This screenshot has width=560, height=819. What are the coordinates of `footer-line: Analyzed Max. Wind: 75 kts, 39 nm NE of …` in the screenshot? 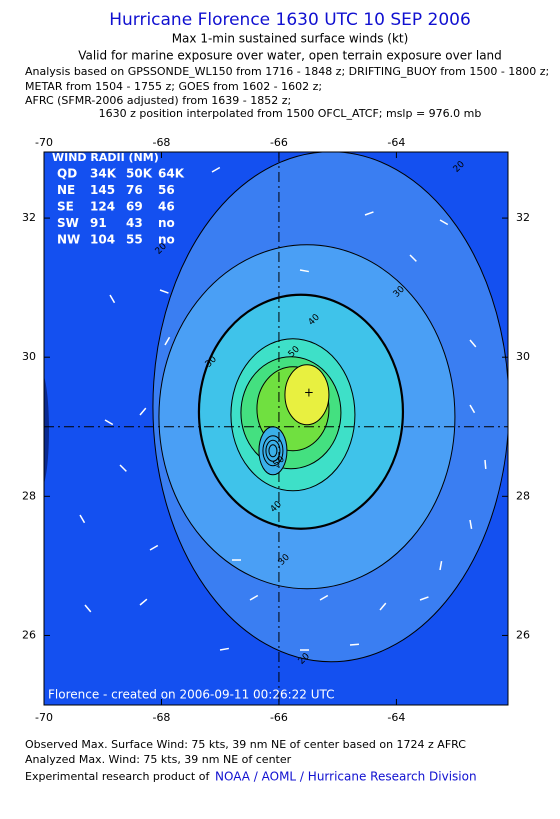 It's located at (158, 759).